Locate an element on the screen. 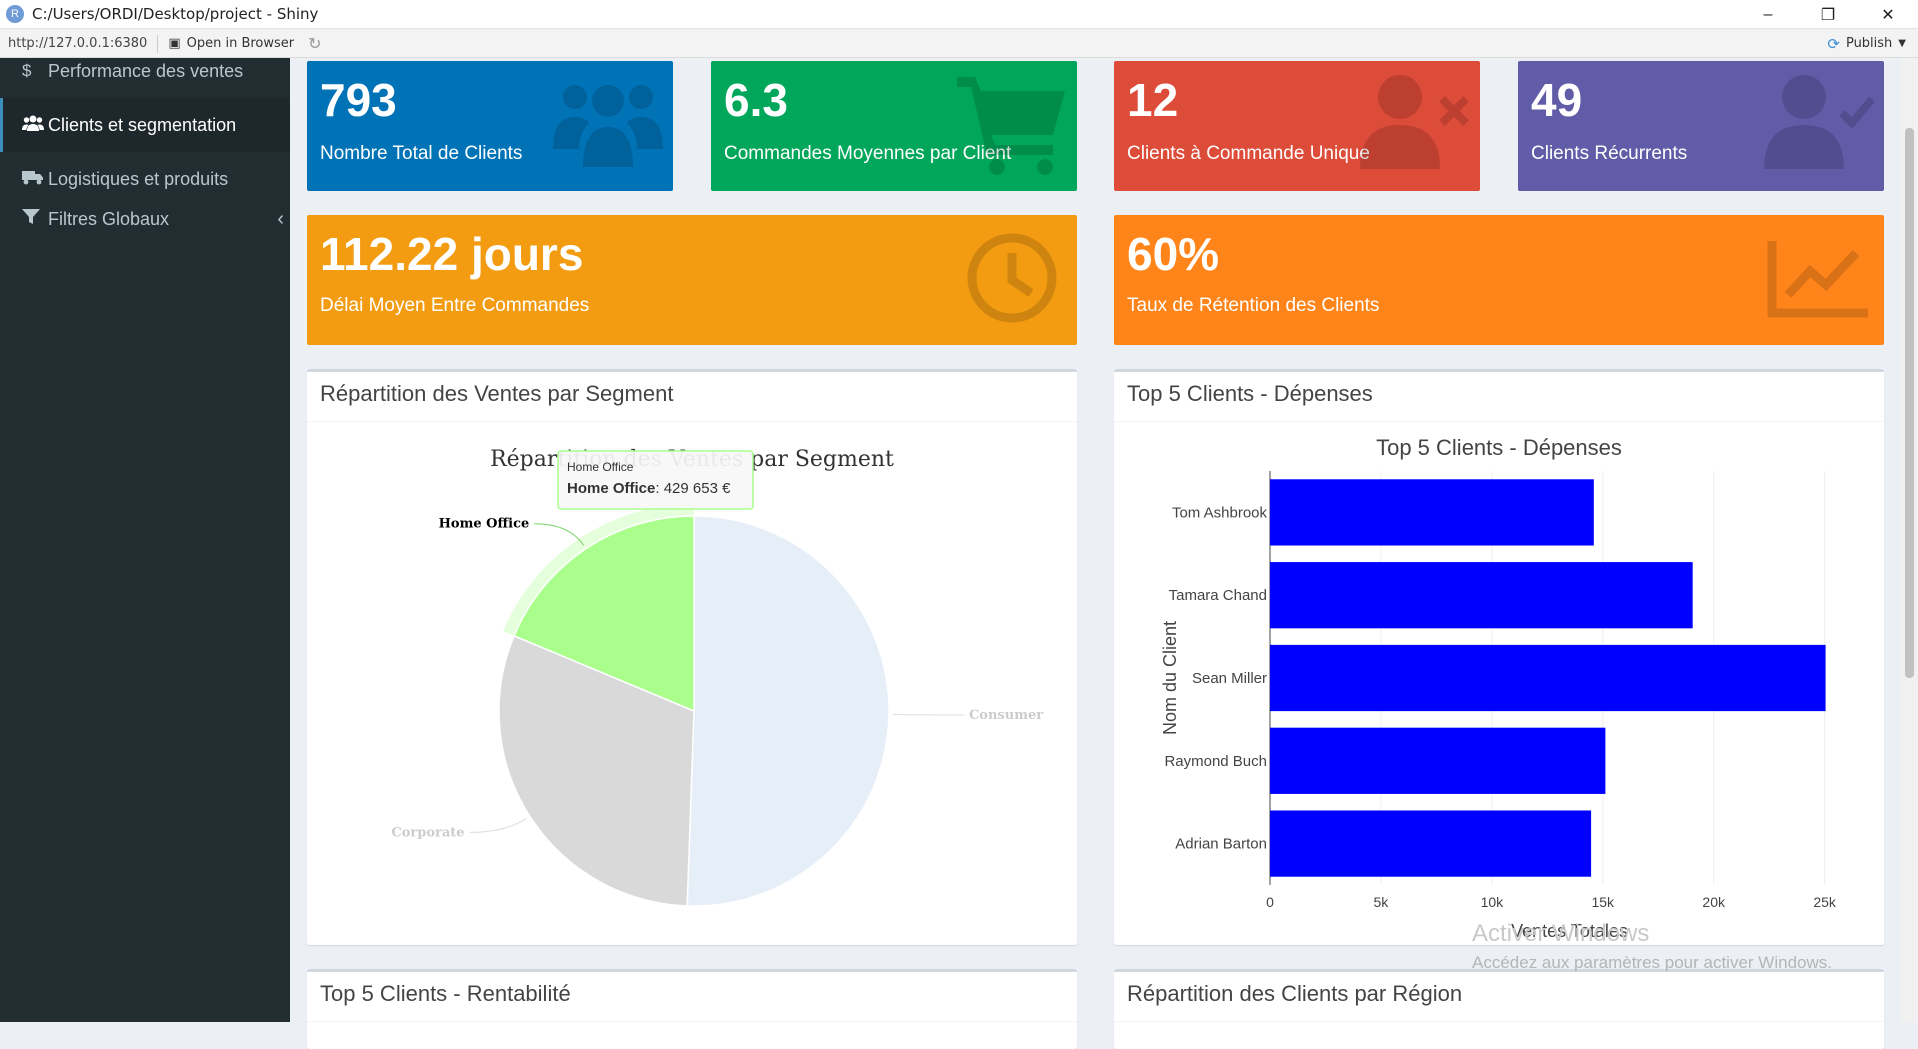 This screenshot has height=1049, width=1918. y-axis-label: Nom du Client is located at coordinates (1170, 678).